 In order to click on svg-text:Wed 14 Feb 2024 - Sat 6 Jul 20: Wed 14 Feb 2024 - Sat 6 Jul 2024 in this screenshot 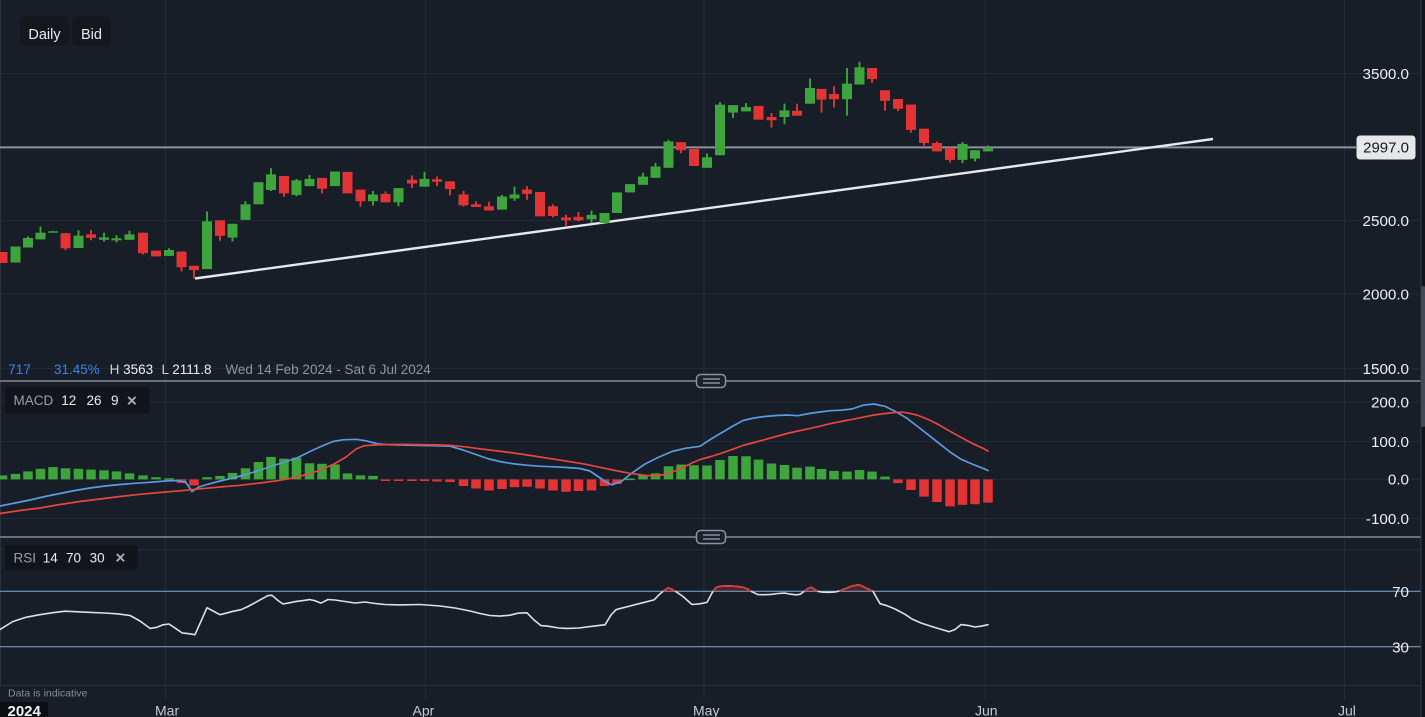, I will do `click(328, 369)`.